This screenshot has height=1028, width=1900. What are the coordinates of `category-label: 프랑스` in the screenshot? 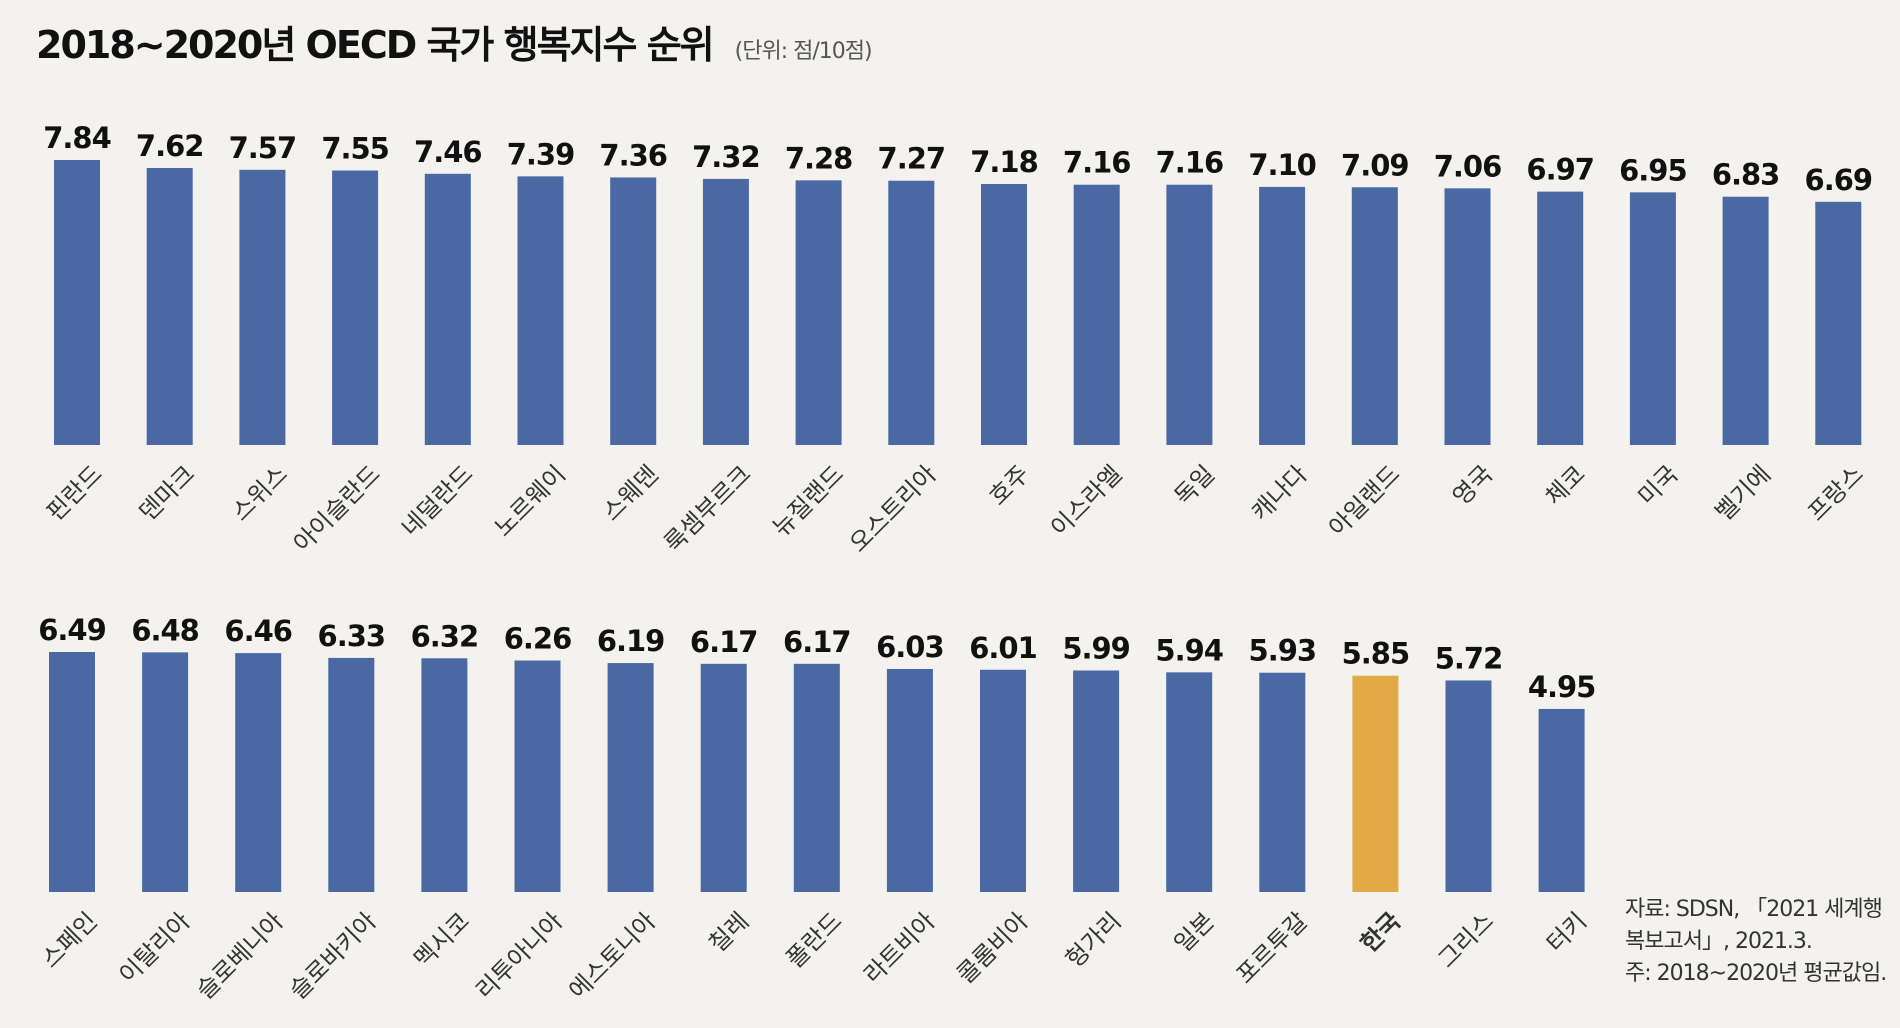 It's located at (1835, 493).